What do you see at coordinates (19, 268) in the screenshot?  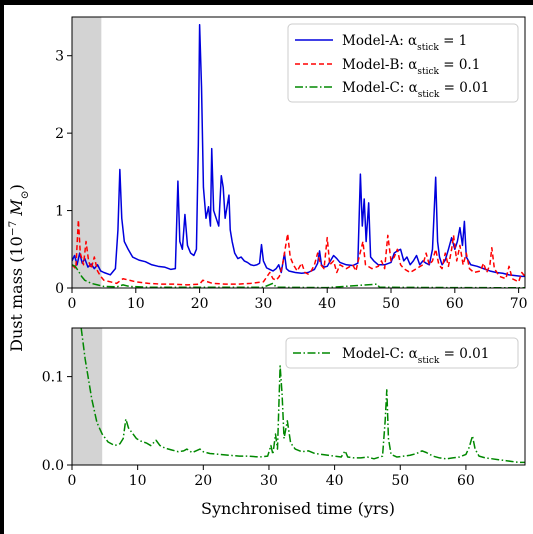 I see `shared-y-axis-label: Dust mass (10−7 M⊙)` at bounding box center [19, 268].